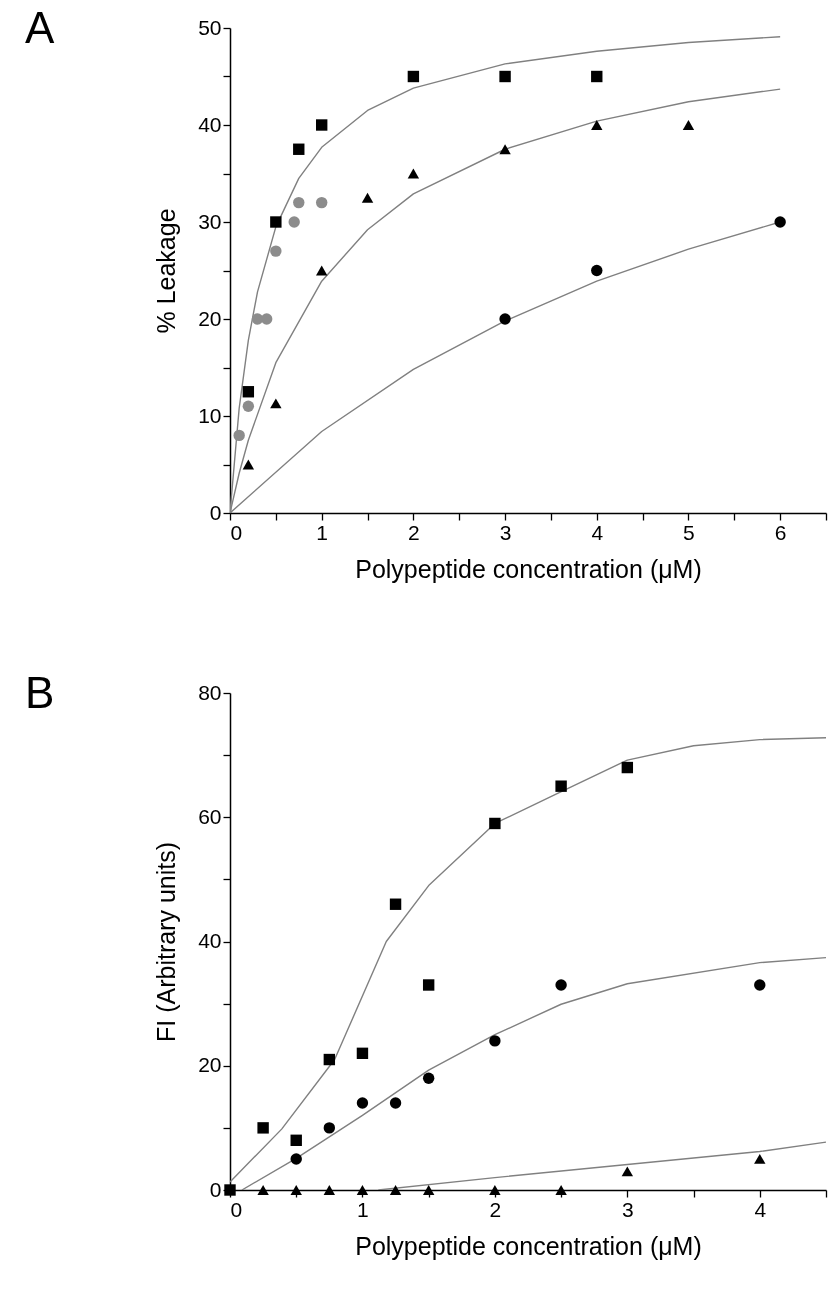 The height and width of the screenshot is (1293, 835). What do you see at coordinates (210, 415) in the screenshot?
I see `y-tick-label: 10` at bounding box center [210, 415].